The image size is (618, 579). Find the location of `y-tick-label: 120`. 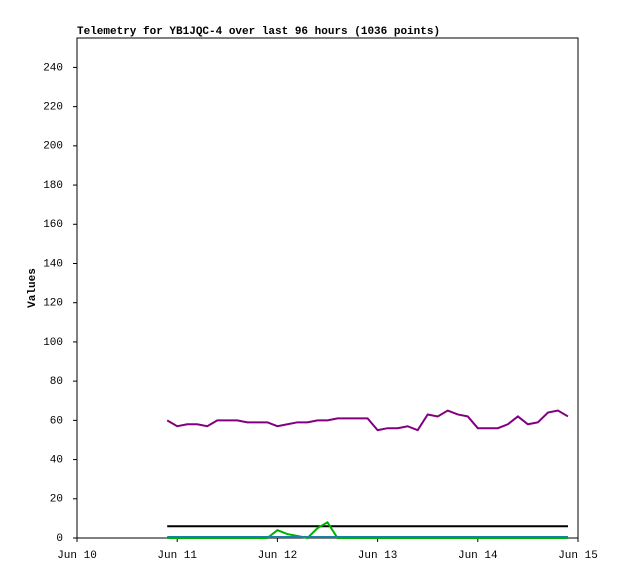

y-tick-label: 120 is located at coordinates (53, 304).